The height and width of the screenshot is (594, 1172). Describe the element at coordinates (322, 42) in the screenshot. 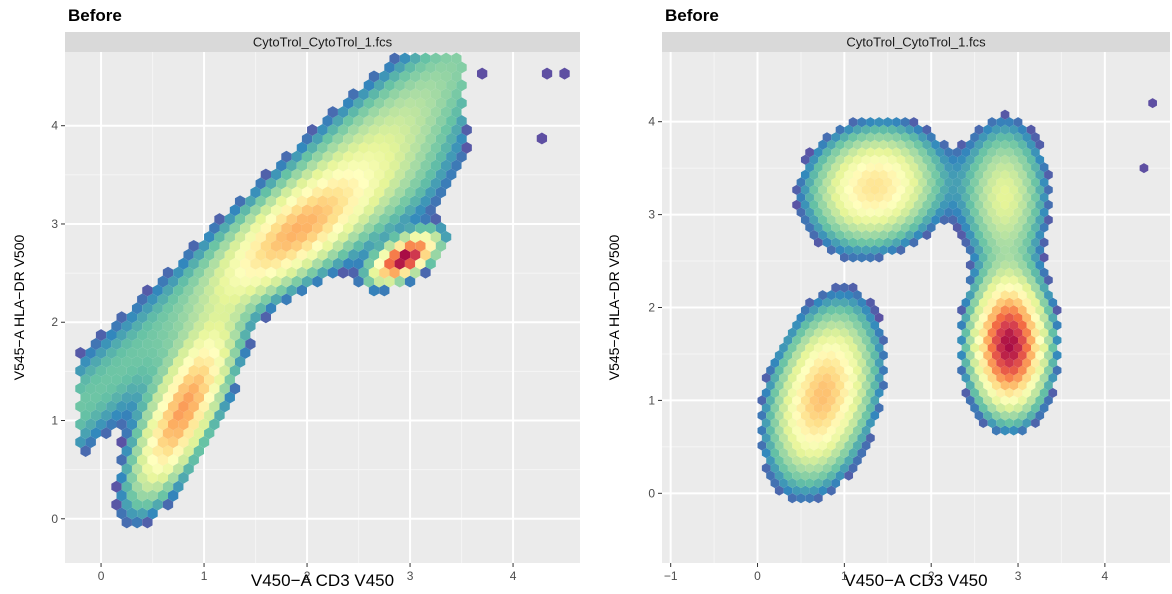

I see `facet-strip` at that location.